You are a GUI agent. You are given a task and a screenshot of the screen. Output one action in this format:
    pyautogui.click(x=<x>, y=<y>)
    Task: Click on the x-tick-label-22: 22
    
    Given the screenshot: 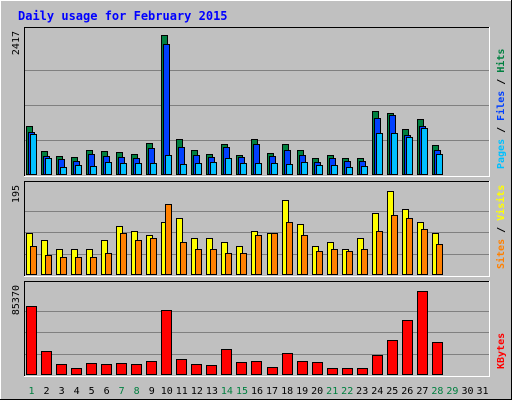 What is the action you would take?
    pyautogui.click(x=347, y=391)
    